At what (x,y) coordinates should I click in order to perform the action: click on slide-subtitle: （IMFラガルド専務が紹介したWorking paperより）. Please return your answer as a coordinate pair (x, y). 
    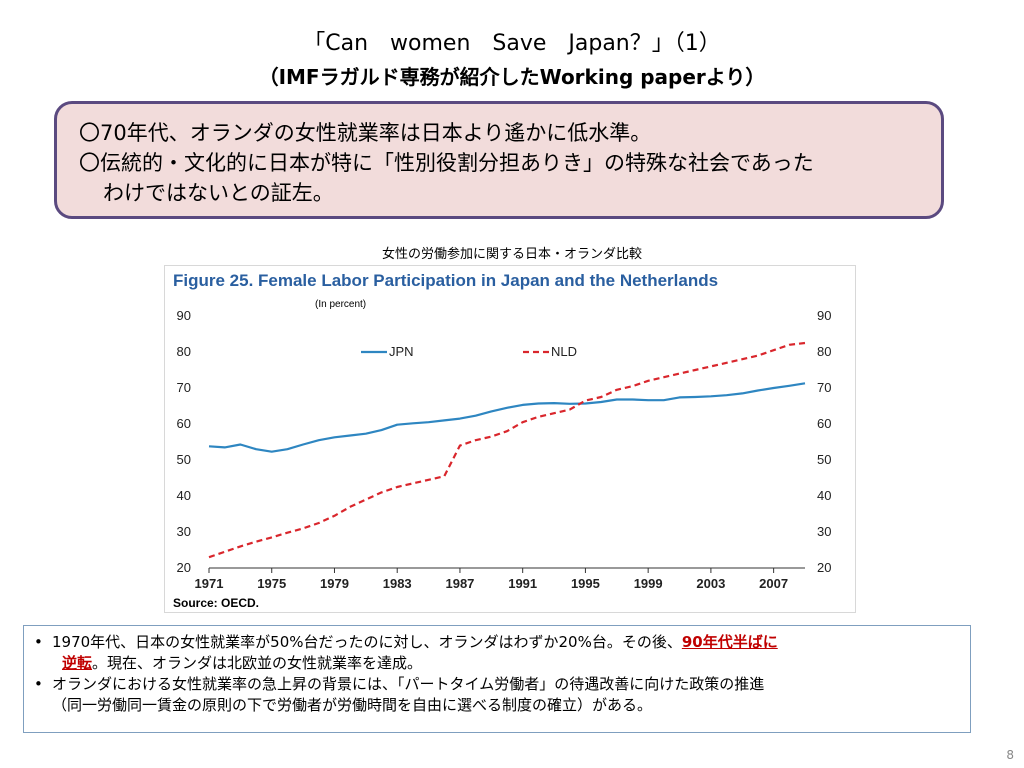
    Looking at the image, I should click on (512, 77).